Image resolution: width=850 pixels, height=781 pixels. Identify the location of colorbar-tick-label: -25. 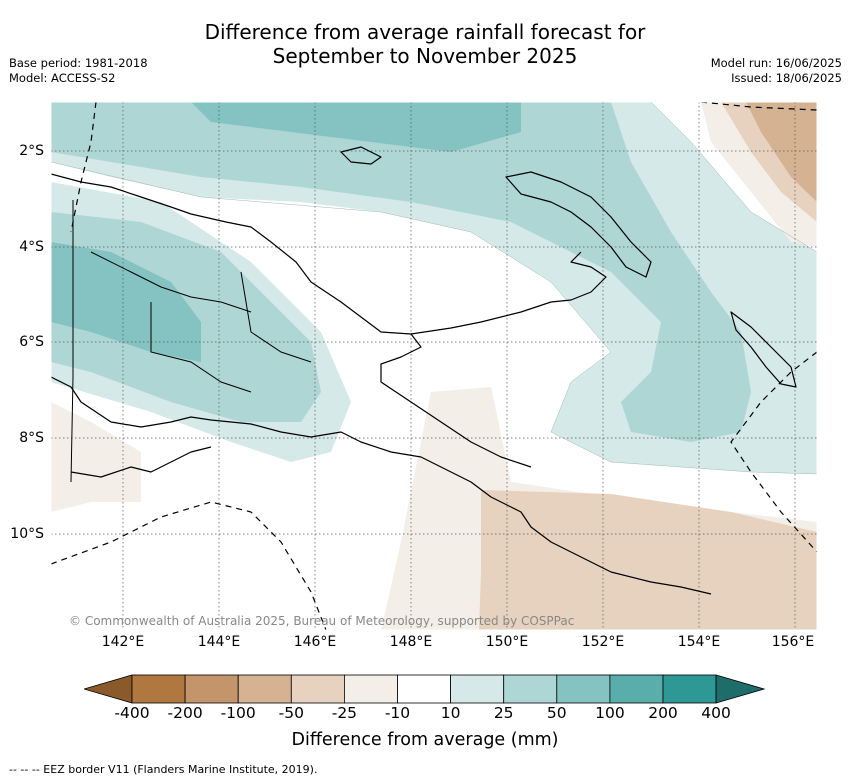
(344, 713).